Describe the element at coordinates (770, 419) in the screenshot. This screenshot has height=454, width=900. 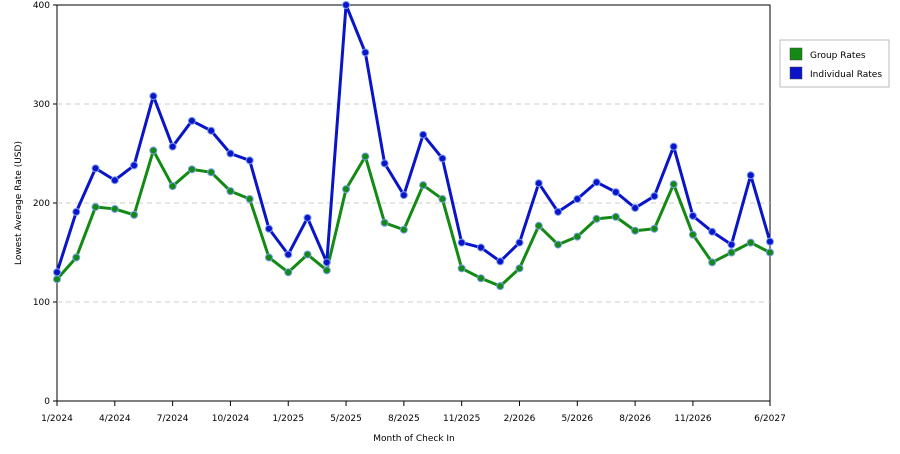
I see `x-tick-label: 6/2027` at that location.